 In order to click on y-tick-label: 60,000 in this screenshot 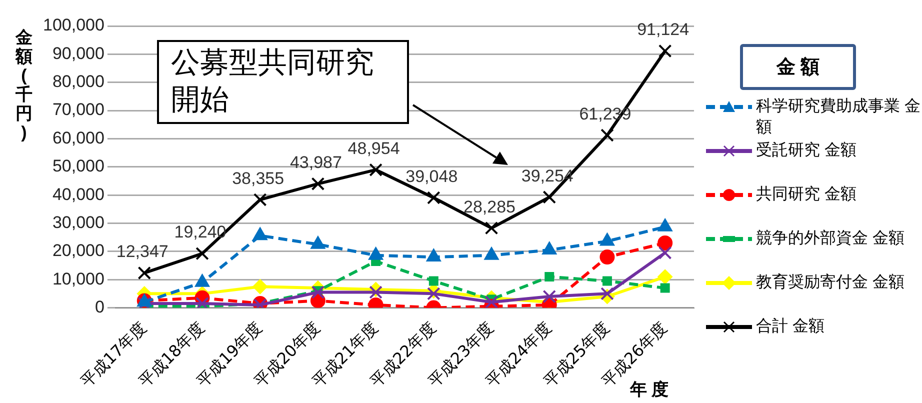, I will do `click(78, 138)`.